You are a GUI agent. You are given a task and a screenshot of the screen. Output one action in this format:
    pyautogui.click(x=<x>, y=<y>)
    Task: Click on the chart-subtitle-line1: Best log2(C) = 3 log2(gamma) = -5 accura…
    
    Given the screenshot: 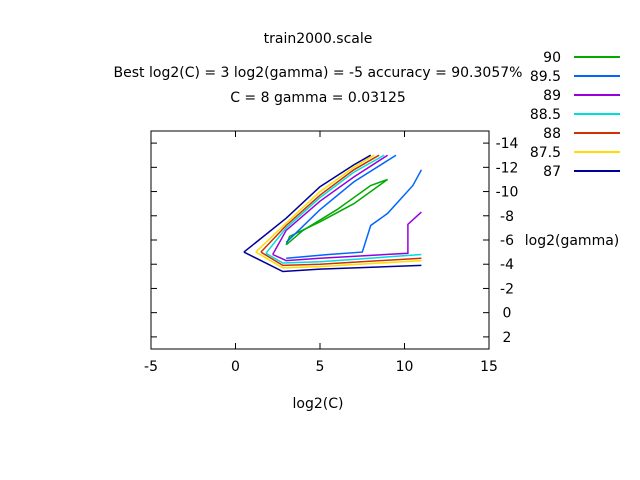 What is the action you would take?
    pyautogui.click(x=318, y=73)
    